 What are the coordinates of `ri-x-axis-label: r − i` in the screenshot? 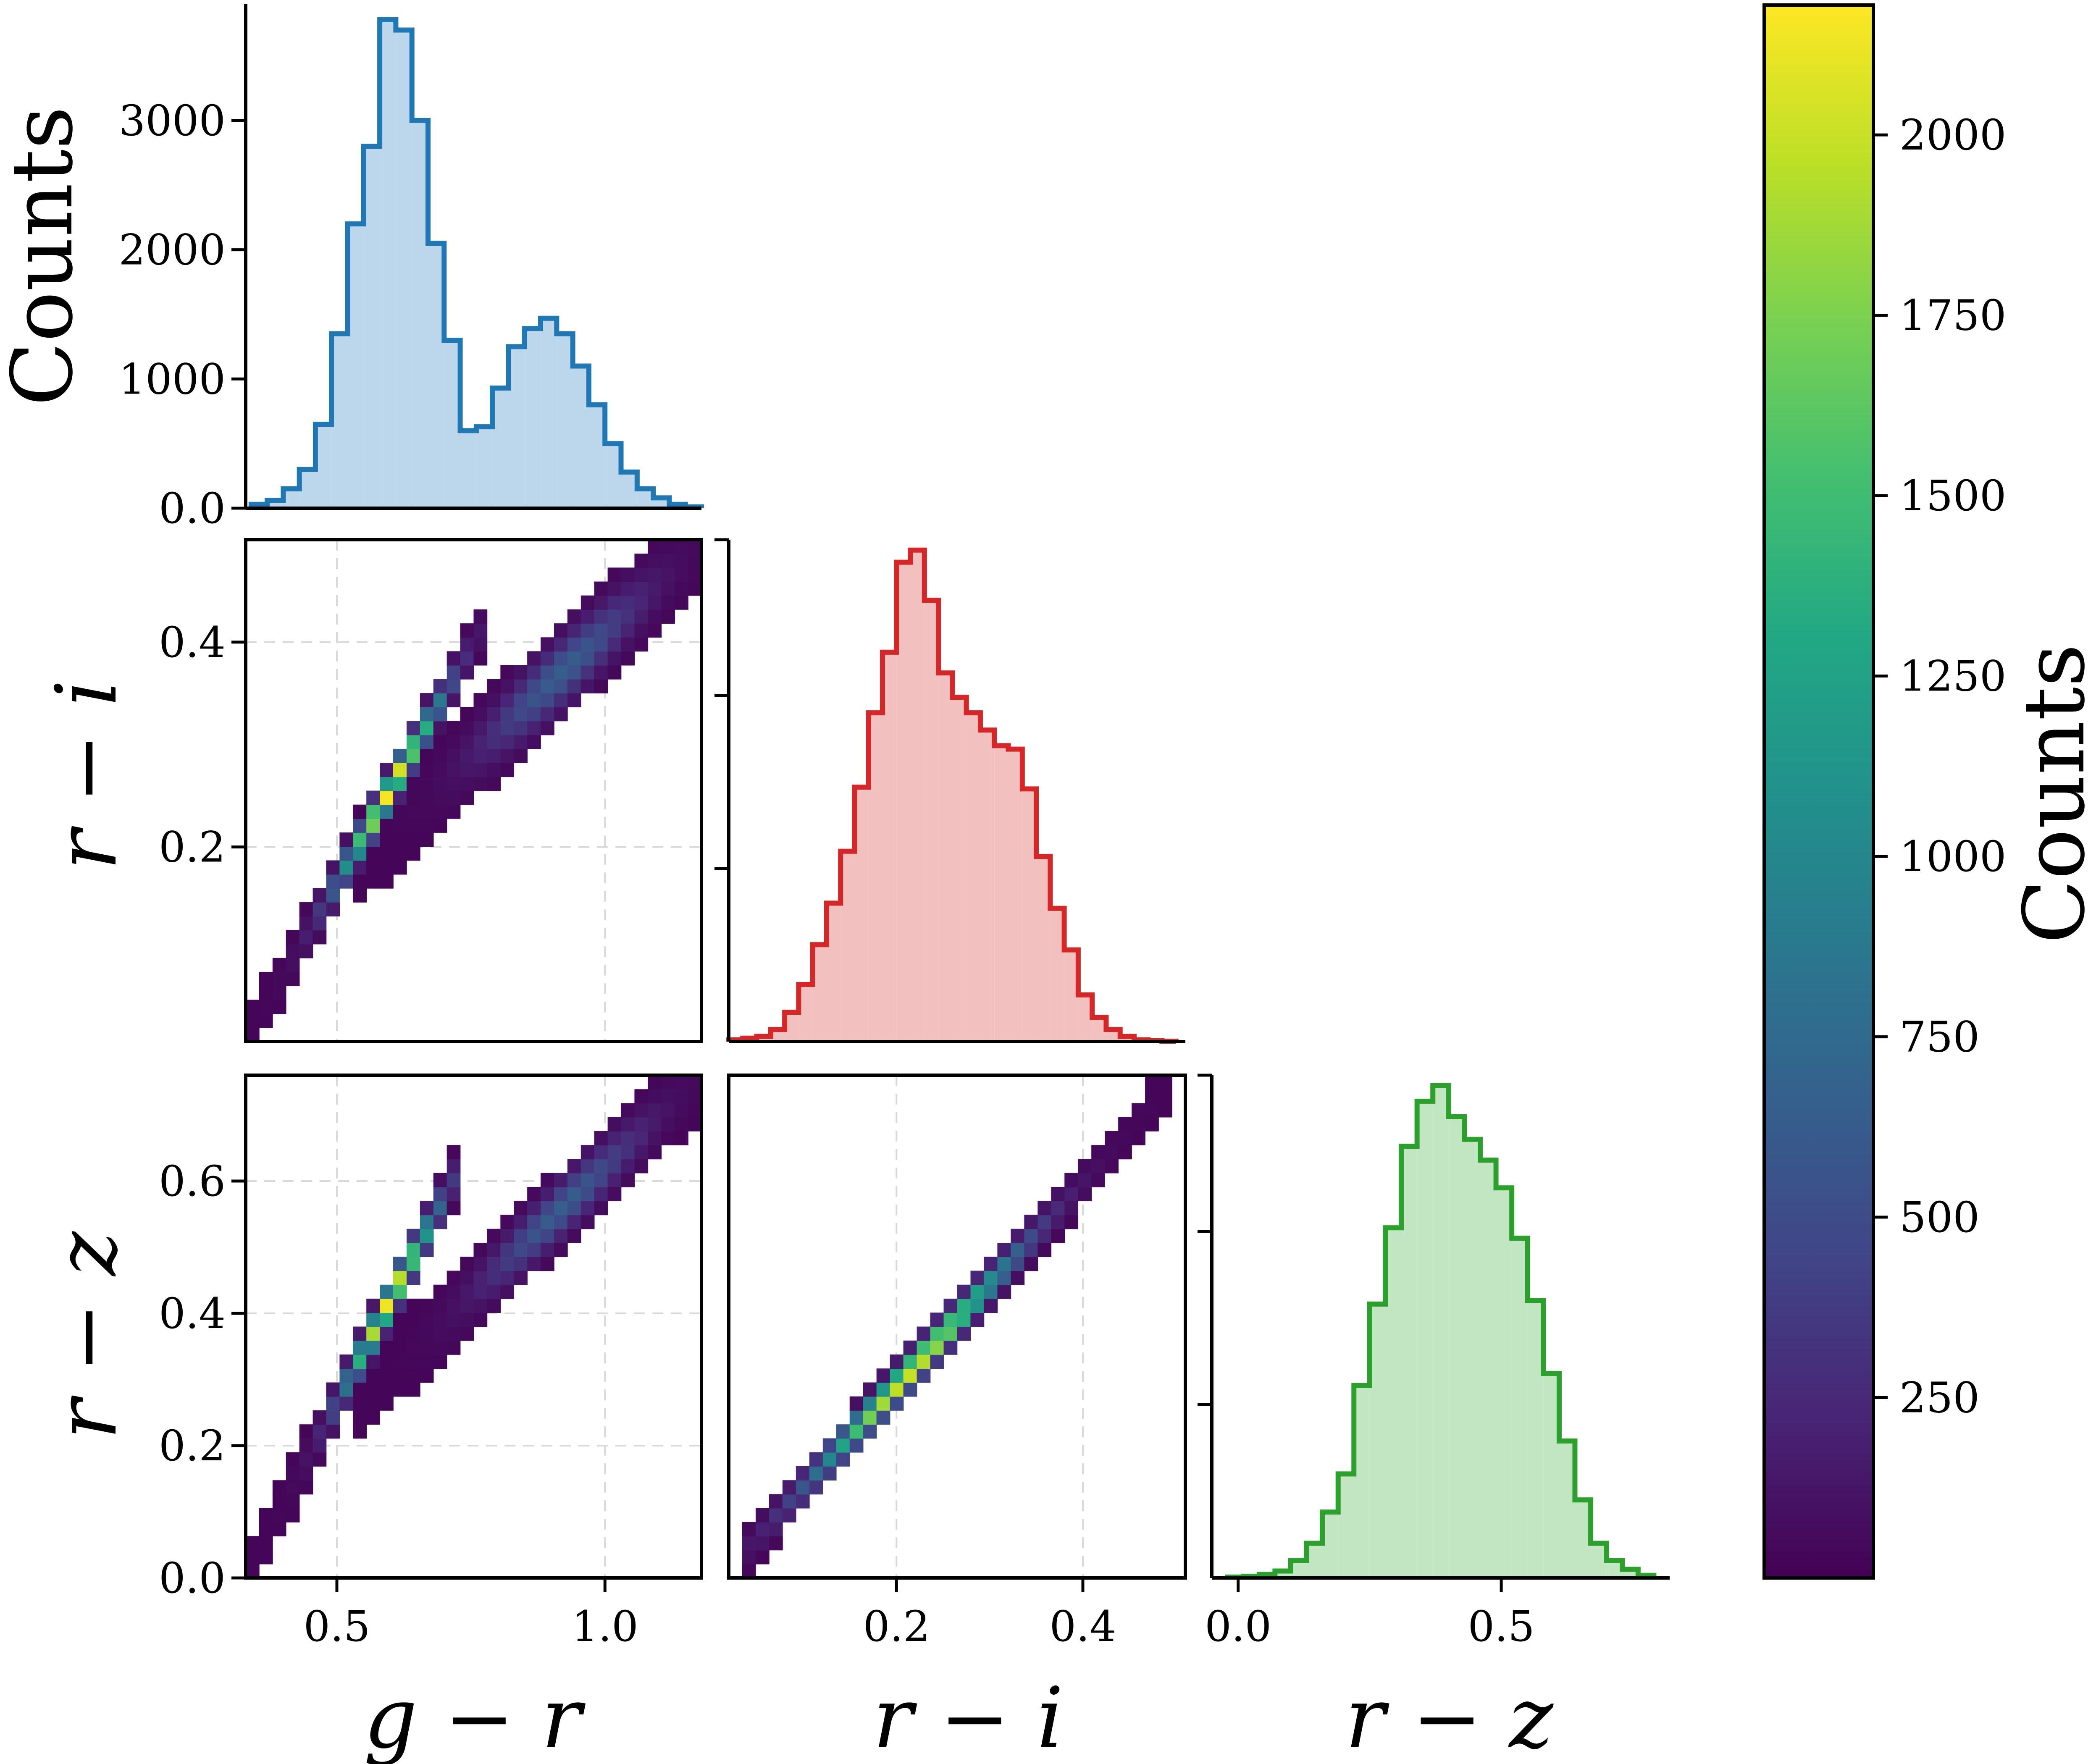 It's located at (969, 1717).